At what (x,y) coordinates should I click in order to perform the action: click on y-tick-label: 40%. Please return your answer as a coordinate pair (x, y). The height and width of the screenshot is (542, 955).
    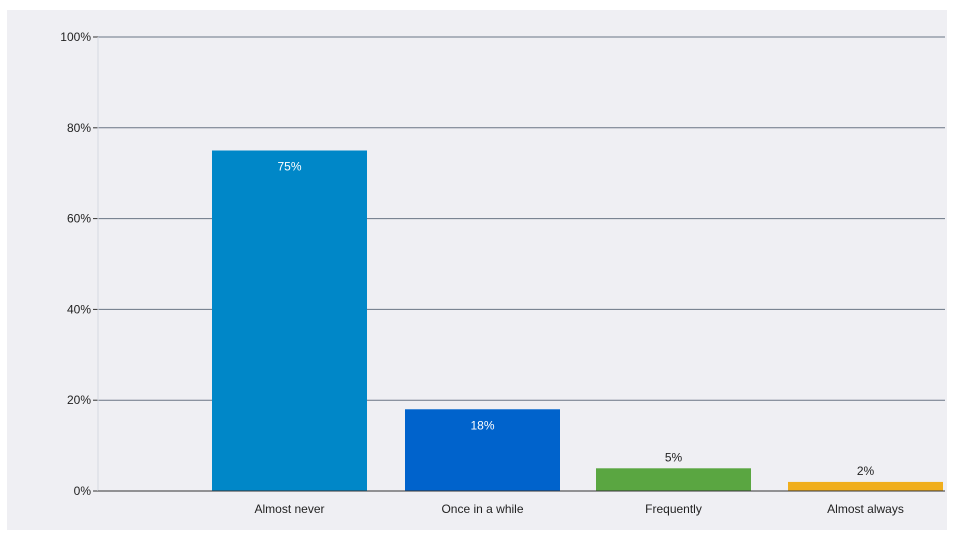
    Looking at the image, I should click on (79, 309).